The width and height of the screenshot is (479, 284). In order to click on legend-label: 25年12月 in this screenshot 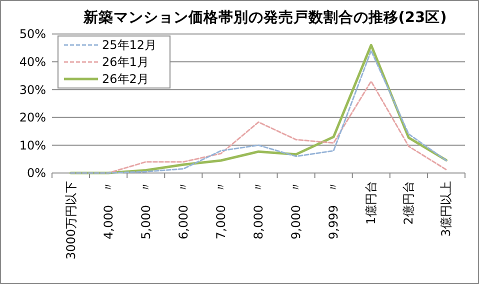, I will do `click(129, 45)`.